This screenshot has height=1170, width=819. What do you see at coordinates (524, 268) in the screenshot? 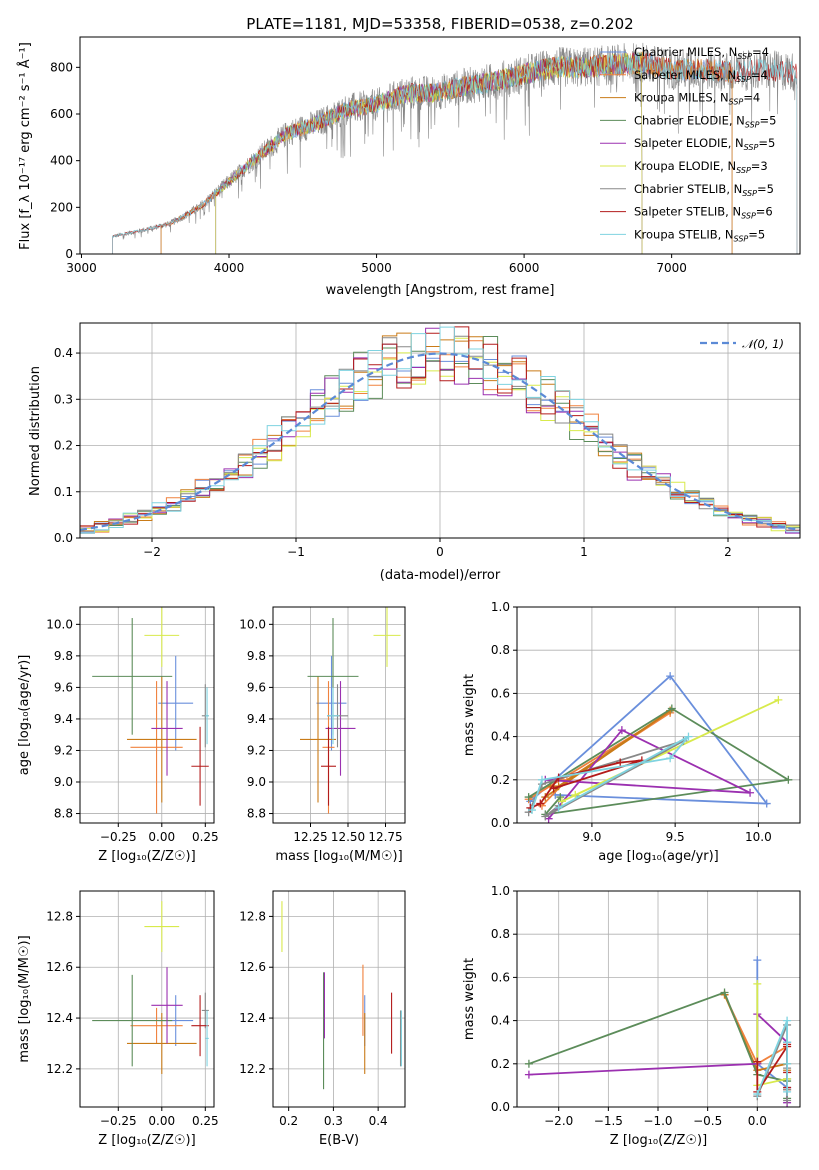
I see `x-tick-label: 6000` at bounding box center [524, 268].